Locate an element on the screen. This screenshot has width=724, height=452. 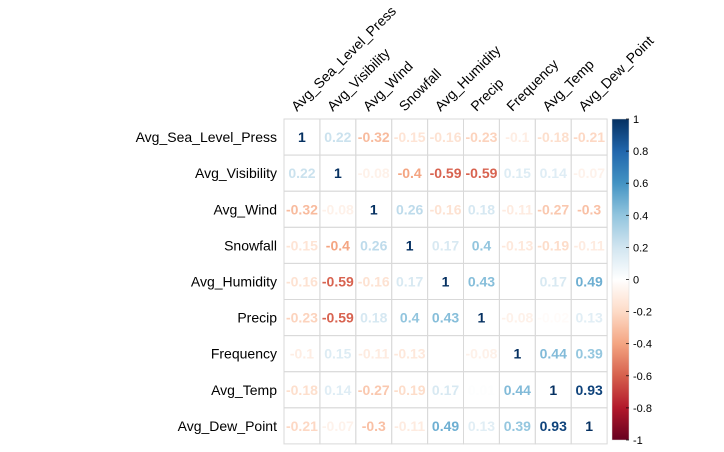
row-label: Avg_Visibility is located at coordinates (236, 173).